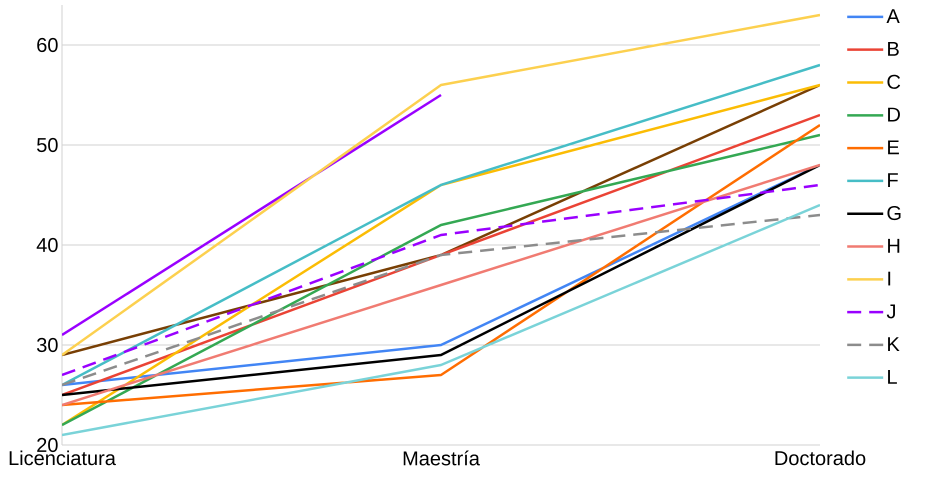 The image size is (947, 490). What do you see at coordinates (47, 245) in the screenshot?
I see `y-tick-label: 40` at bounding box center [47, 245].